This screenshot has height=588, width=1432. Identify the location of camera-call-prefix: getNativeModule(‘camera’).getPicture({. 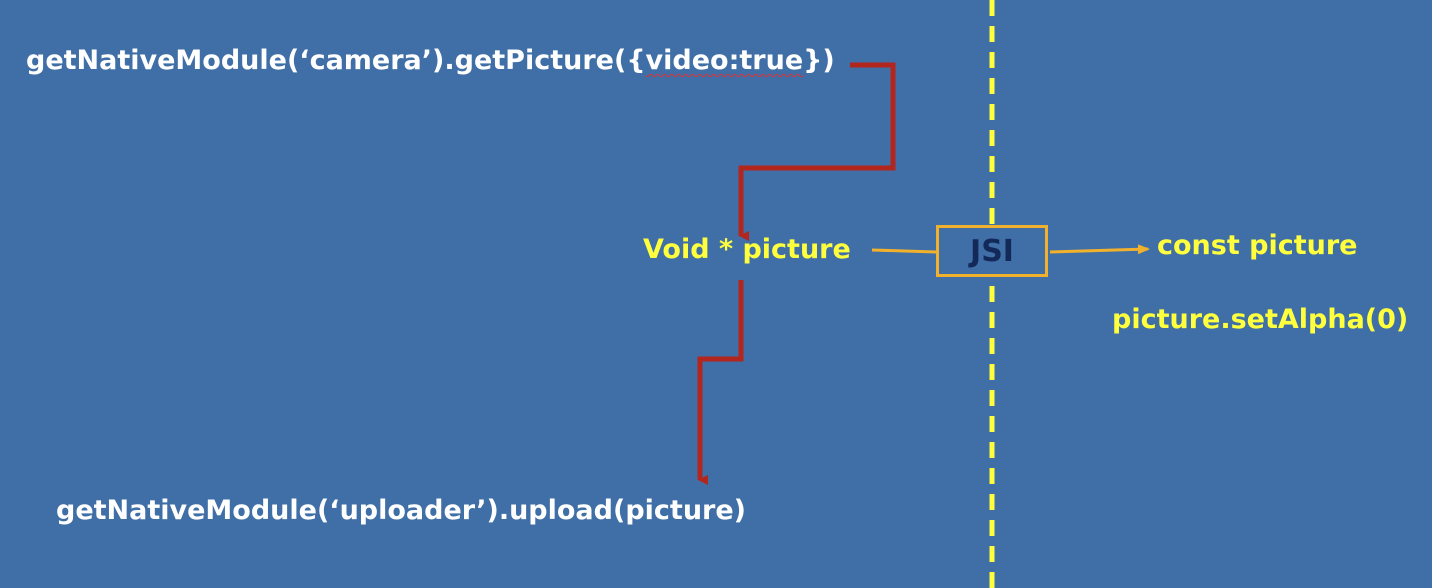
(336, 60).